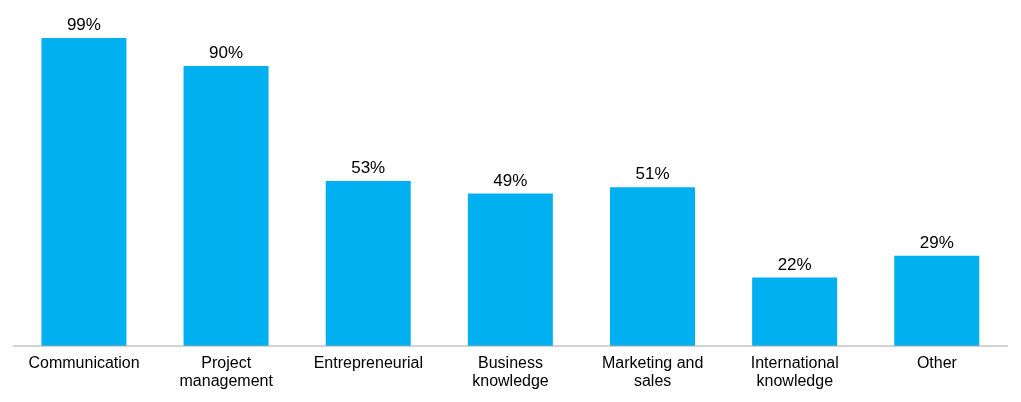  Describe the element at coordinates (368, 168) in the screenshot. I see `data-label: 53%` at that location.